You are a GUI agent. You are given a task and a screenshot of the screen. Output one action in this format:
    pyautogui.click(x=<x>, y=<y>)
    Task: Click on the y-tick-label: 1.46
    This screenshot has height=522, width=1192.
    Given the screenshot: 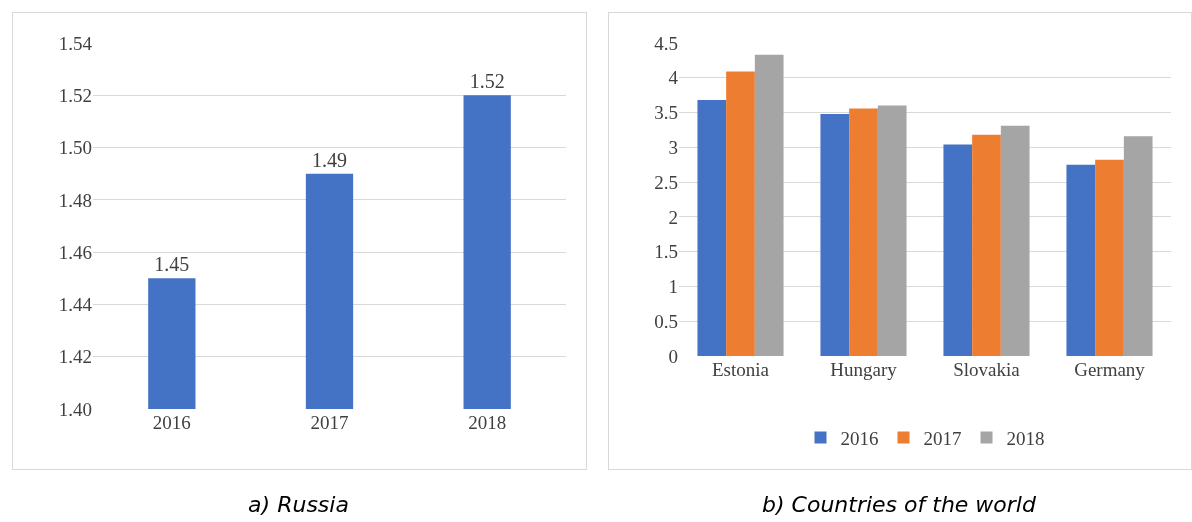 What is the action you would take?
    pyautogui.click(x=75, y=252)
    